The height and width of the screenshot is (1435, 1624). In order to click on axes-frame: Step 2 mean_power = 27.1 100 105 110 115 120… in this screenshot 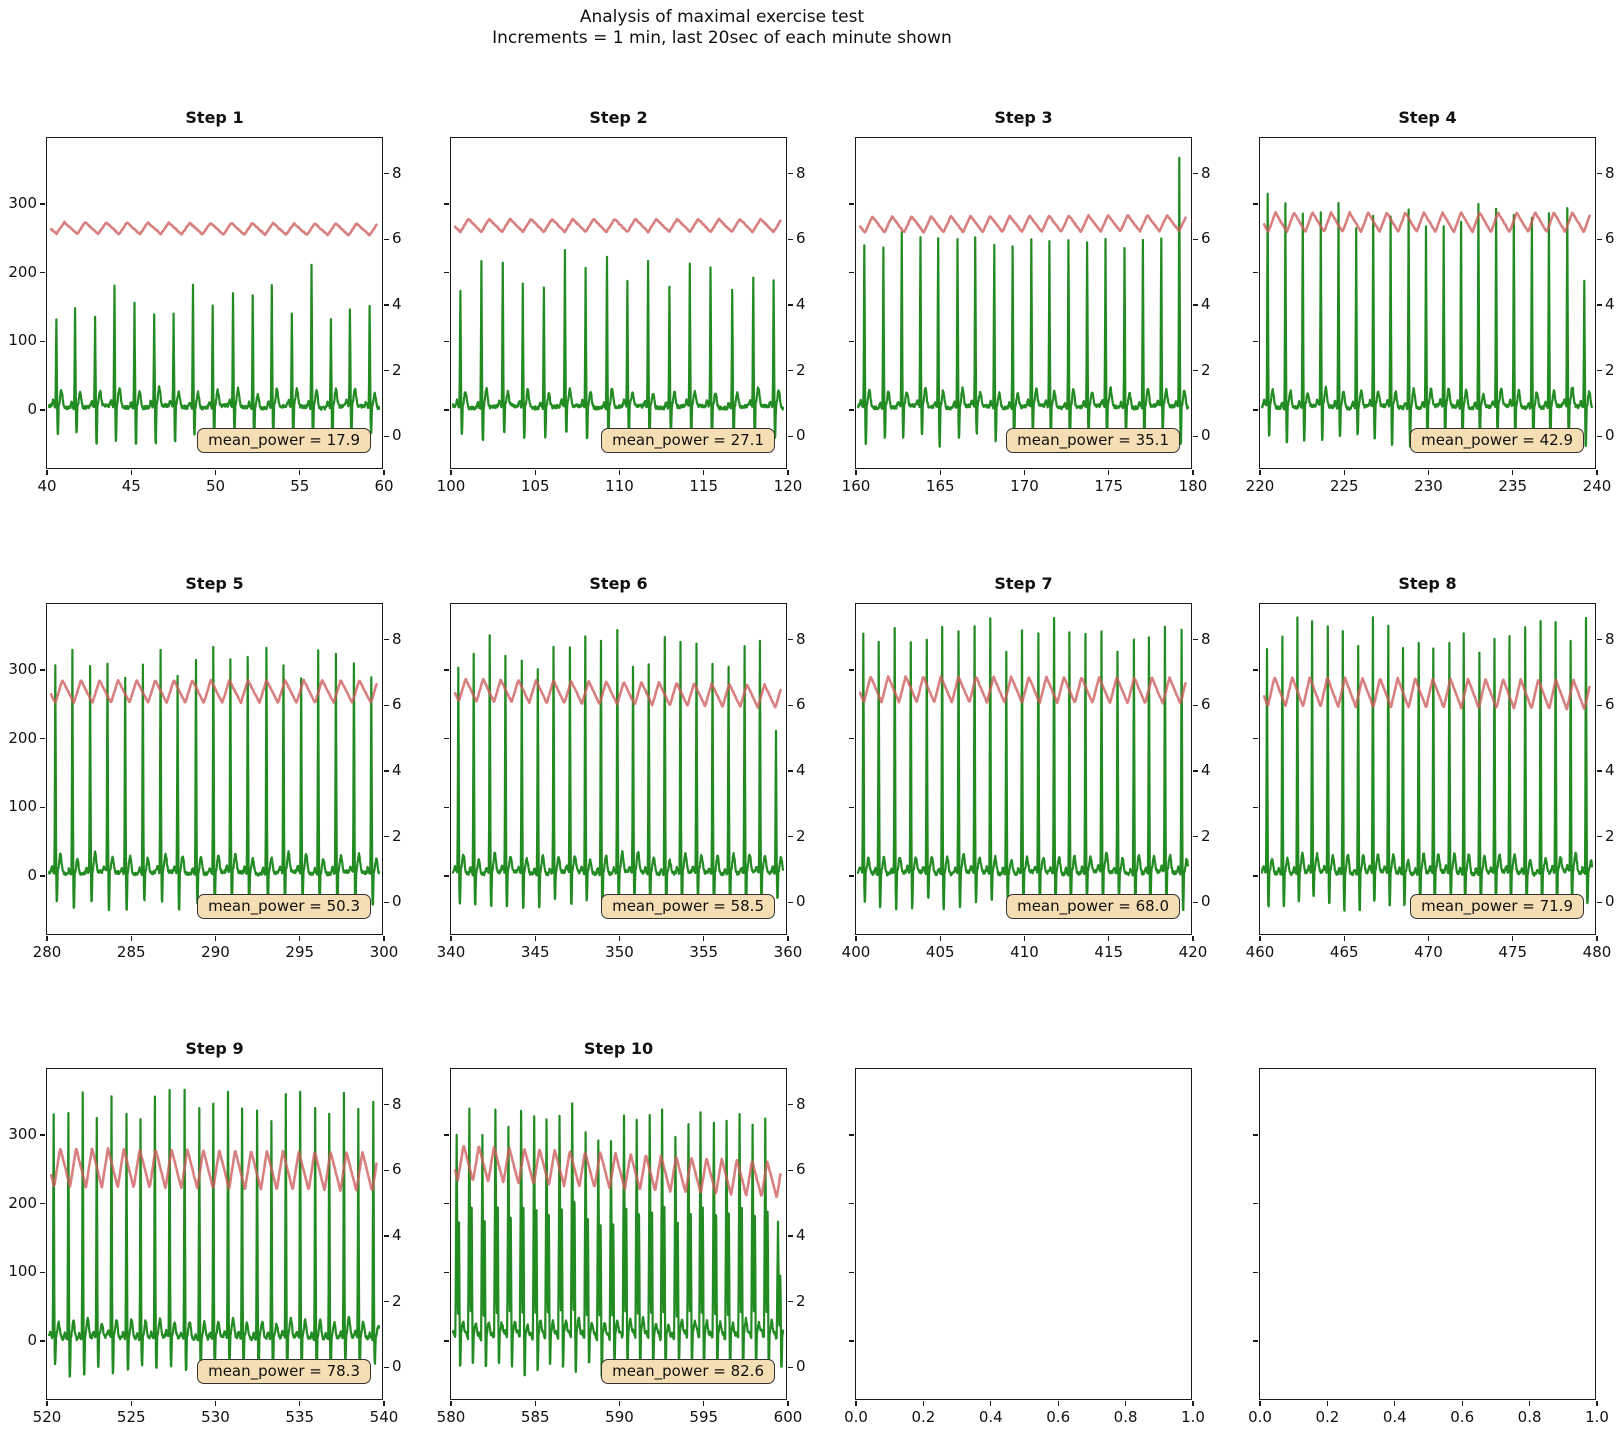, I will do `click(621, 301)`.